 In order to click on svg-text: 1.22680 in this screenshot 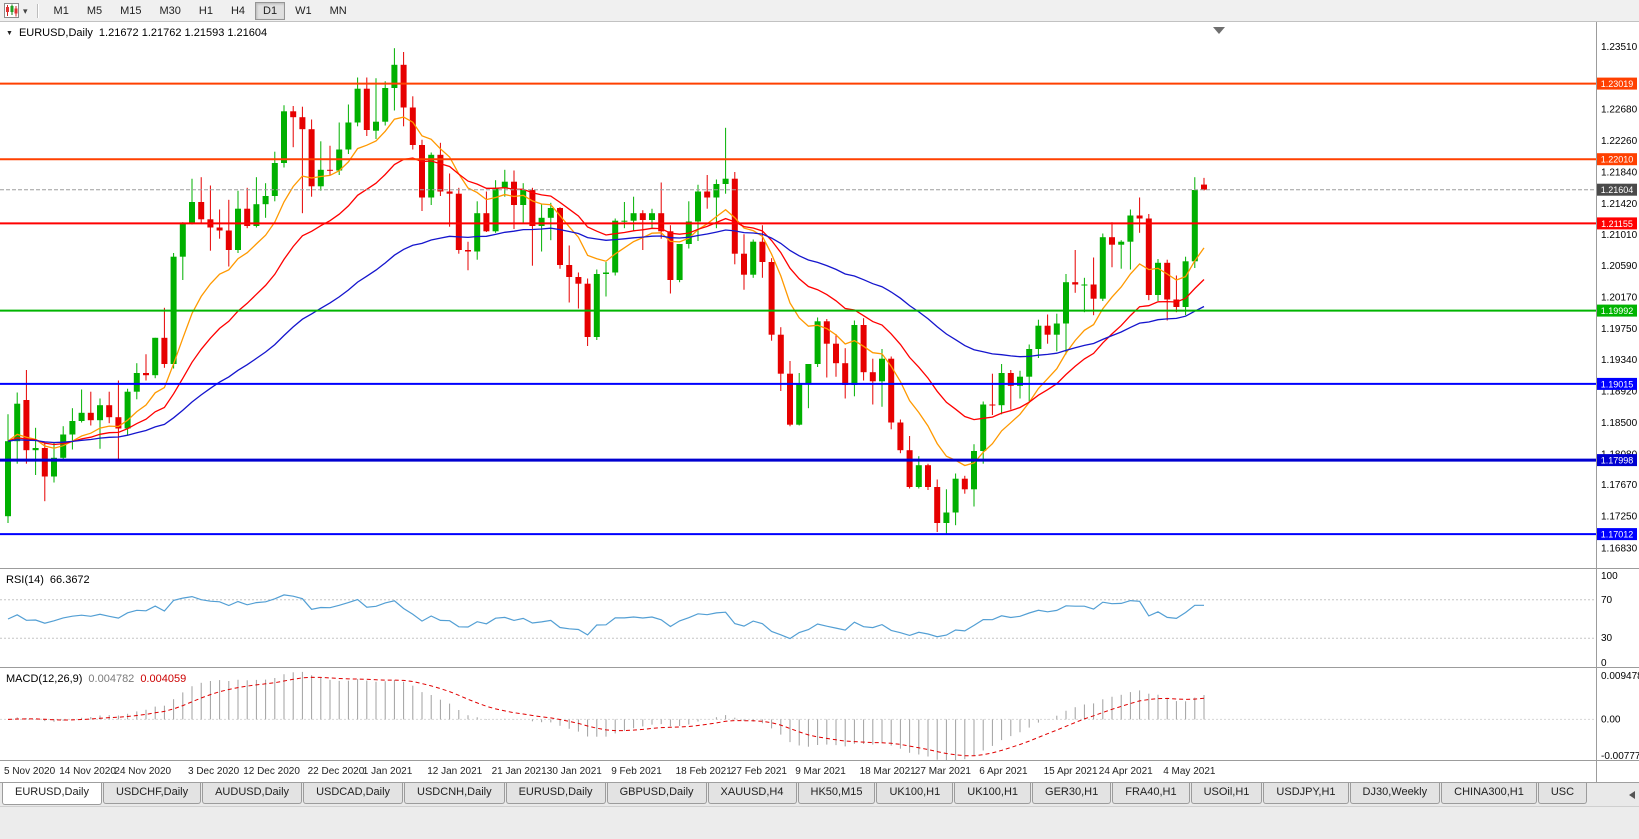, I will do `click(1619, 110)`.